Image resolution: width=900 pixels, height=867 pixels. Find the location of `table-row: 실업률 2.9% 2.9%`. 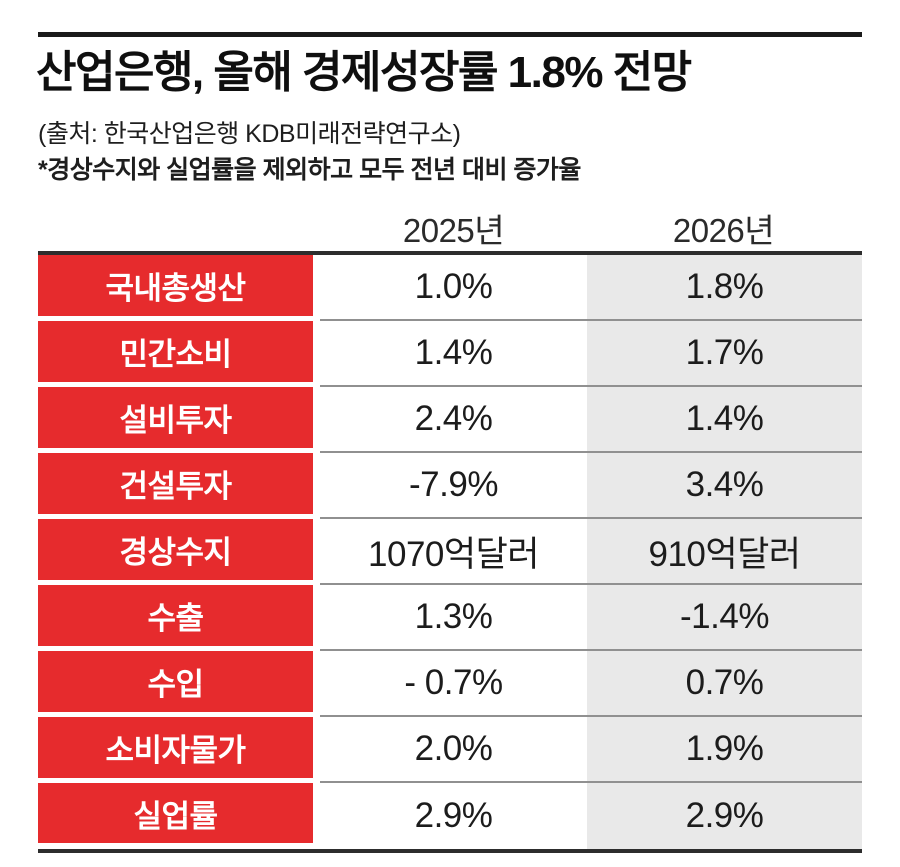

table-row: 실업률 2.9% 2.9% is located at coordinates (450, 816).